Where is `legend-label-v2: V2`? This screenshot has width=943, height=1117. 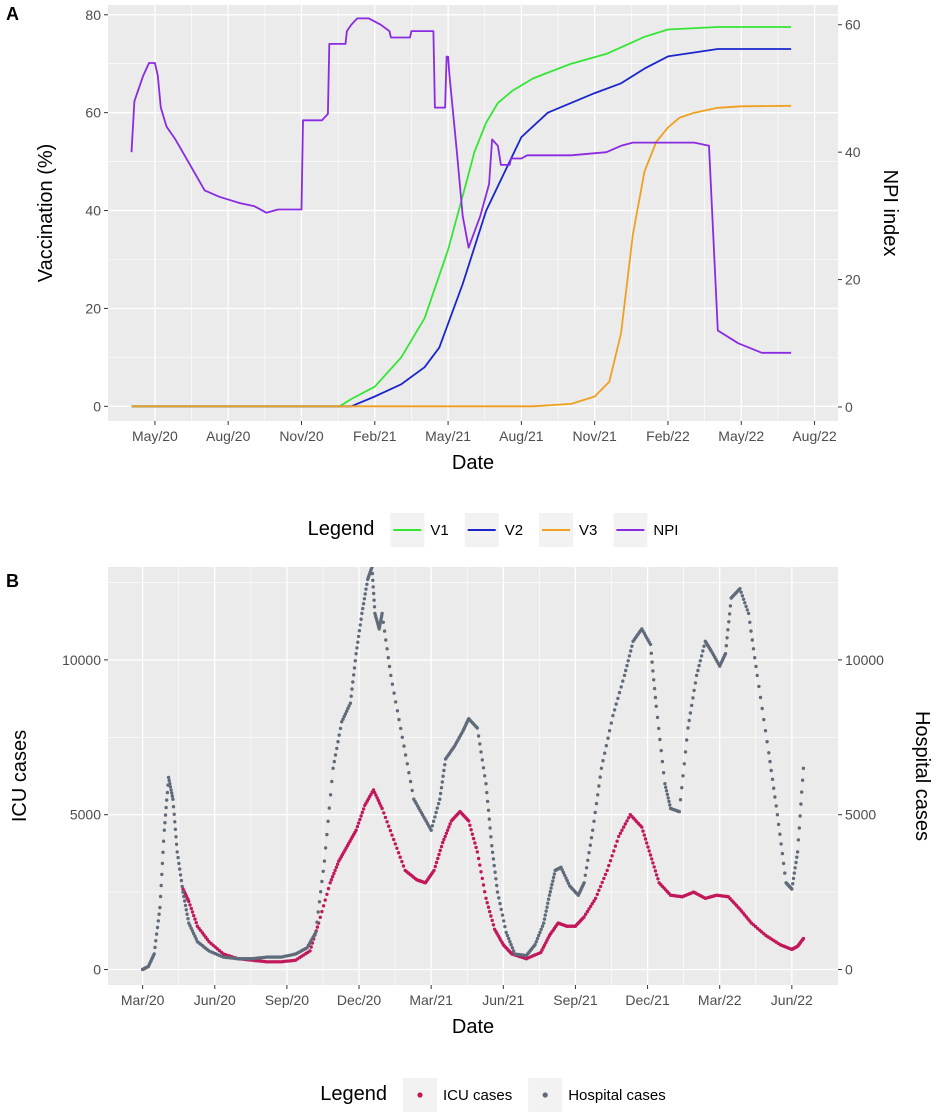 legend-label-v2: V2 is located at coordinates (514, 530).